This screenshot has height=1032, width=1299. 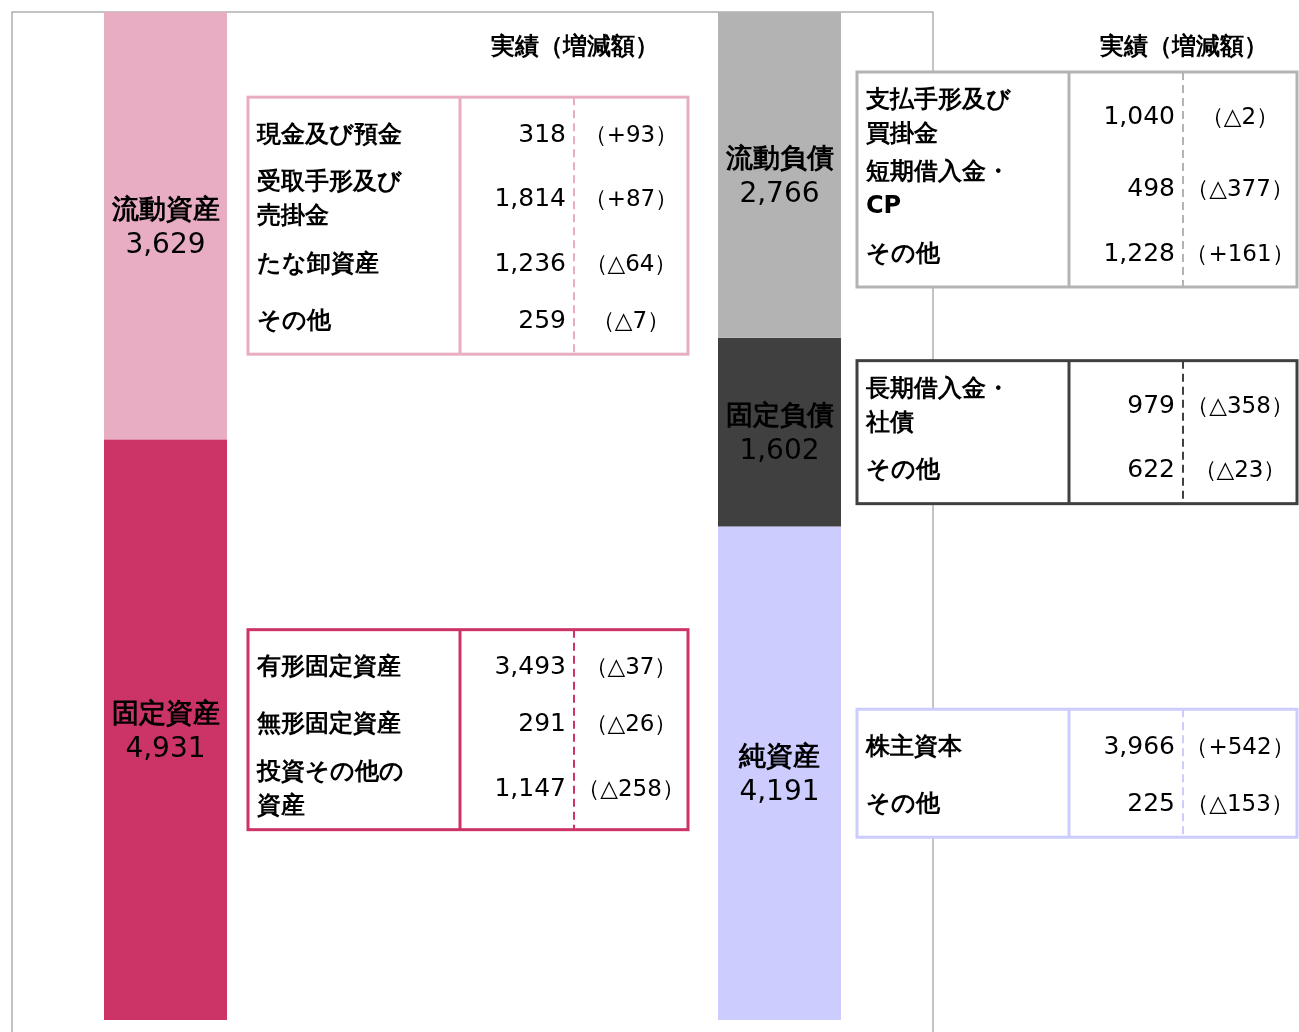 I want to click on series-label: 流動負債, so click(x=779, y=157).